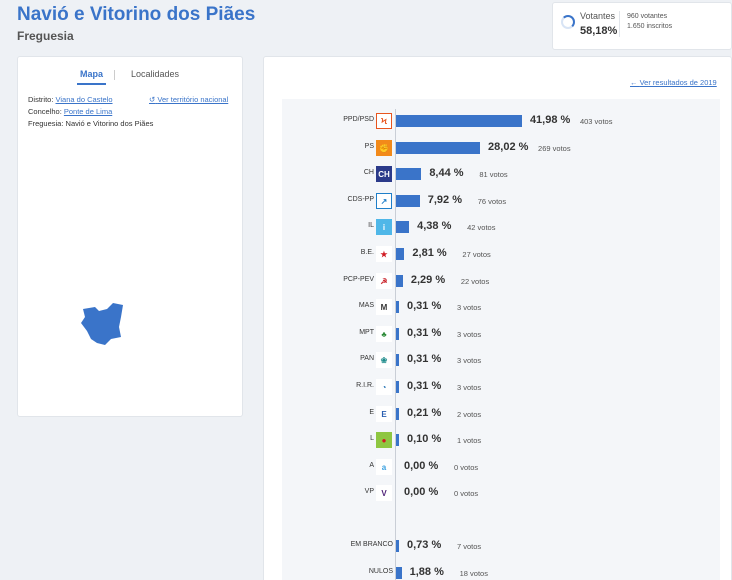 Image resolution: width=732 pixels, height=580 pixels. Describe the element at coordinates (619, 24) in the screenshot. I see `turnout-divider` at that location.